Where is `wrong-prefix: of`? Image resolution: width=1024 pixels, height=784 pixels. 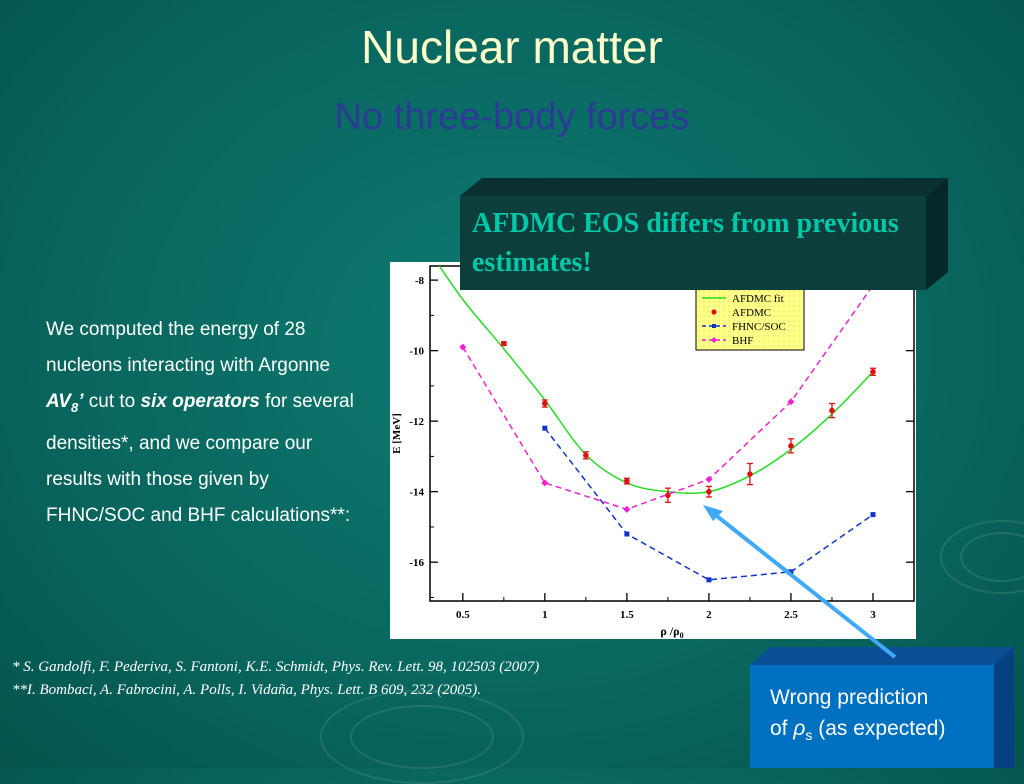
wrong-prefix: of is located at coordinates (782, 728).